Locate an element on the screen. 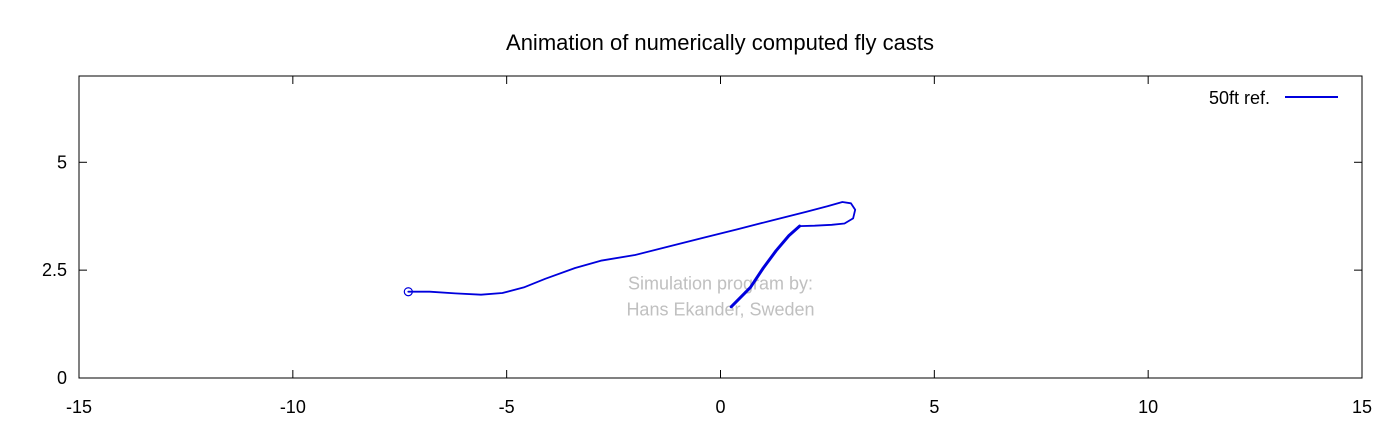 The image size is (1400, 432). y-tick-label: 5 is located at coordinates (62, 162).